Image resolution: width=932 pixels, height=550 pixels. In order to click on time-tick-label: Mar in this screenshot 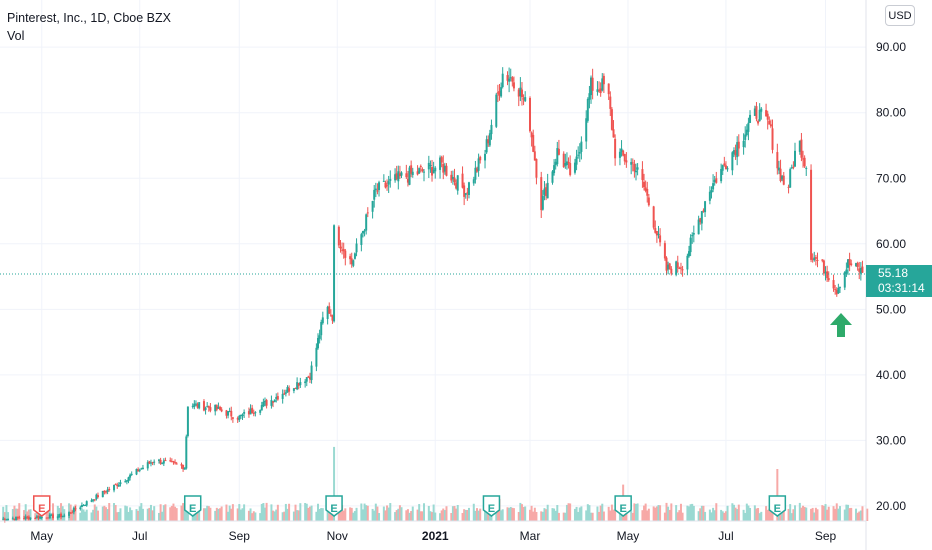, I will do `click(530, 536)`.